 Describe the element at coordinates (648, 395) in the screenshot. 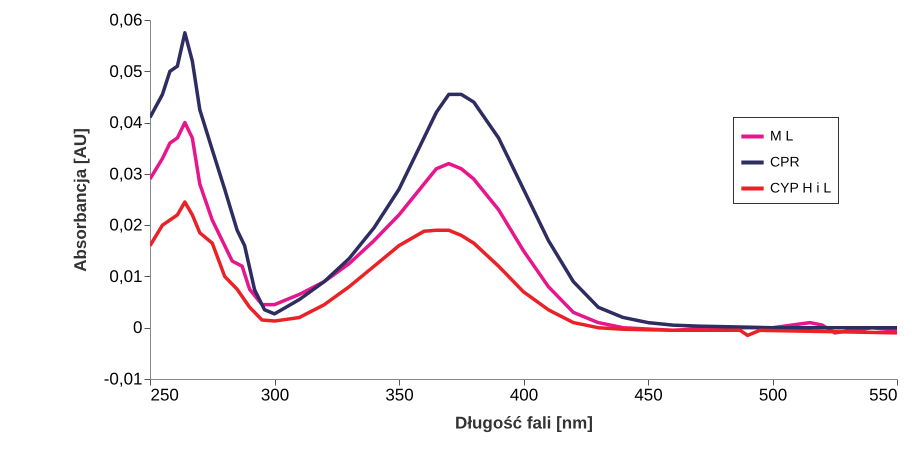

I see `x-tick-label: 450` at that location.